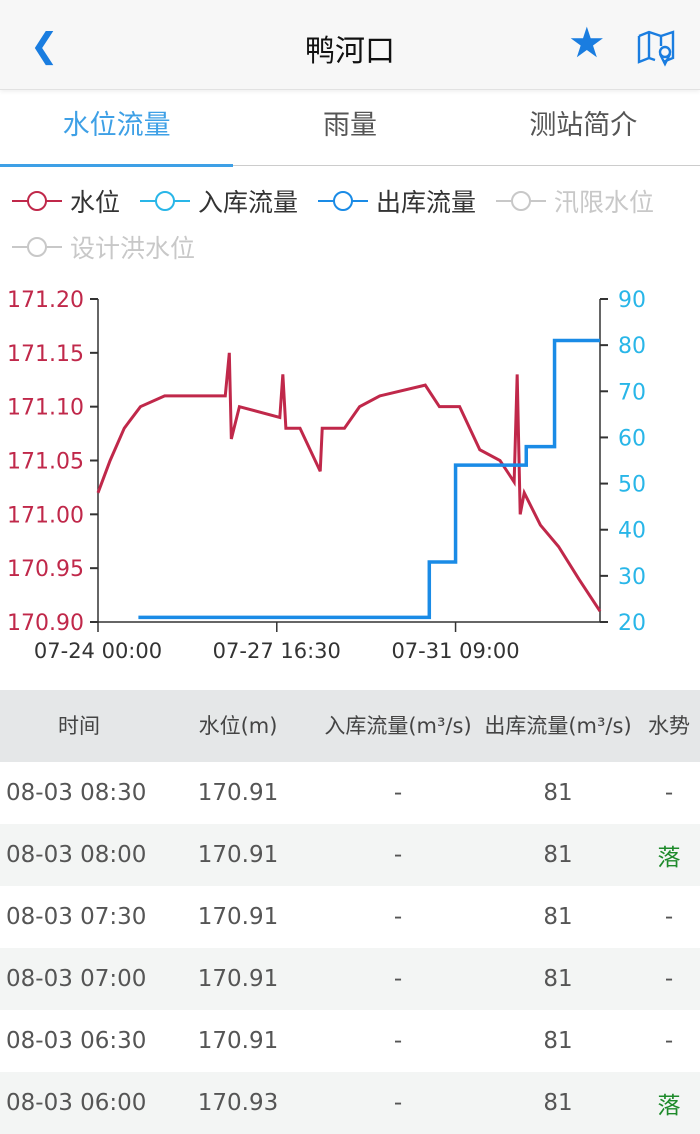  What do you see at coordinates (66, 201) in the screenshot?
I see `legend-item: 水位` at bounding box center [66, 201].